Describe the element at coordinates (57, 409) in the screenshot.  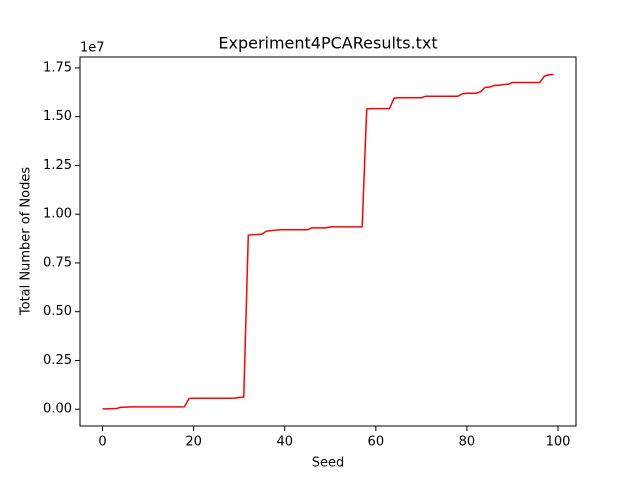
I see `y-tick-label: 0.00` at that location.